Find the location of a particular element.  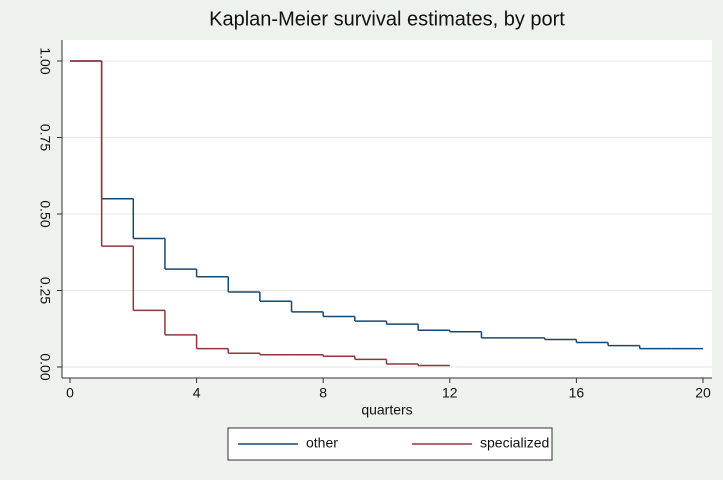

legend-label: other is located at coordinates (322, 443).